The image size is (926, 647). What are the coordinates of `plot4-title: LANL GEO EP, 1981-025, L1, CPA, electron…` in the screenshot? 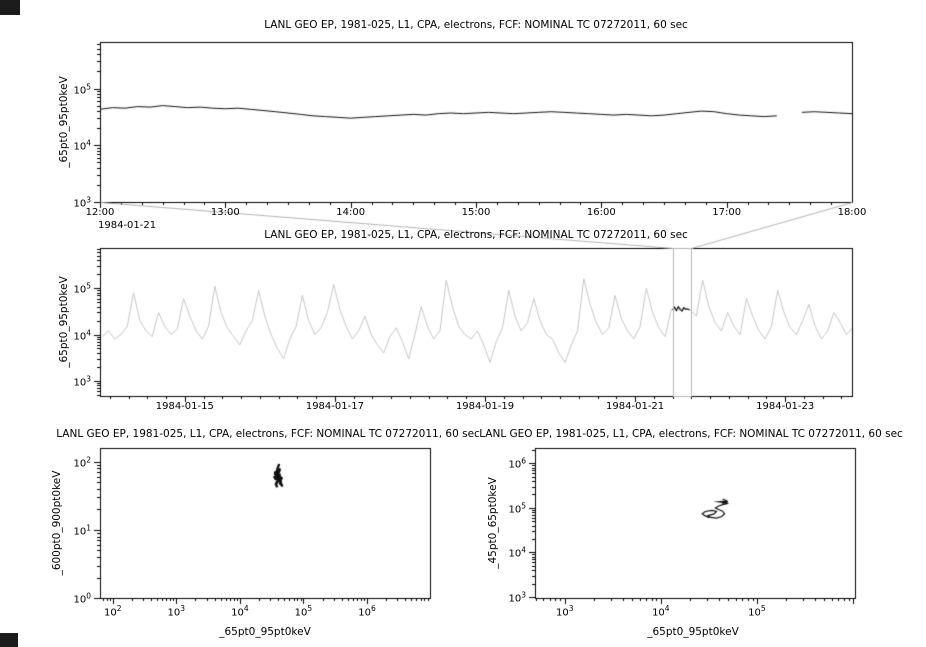 It's located at (691, 434).